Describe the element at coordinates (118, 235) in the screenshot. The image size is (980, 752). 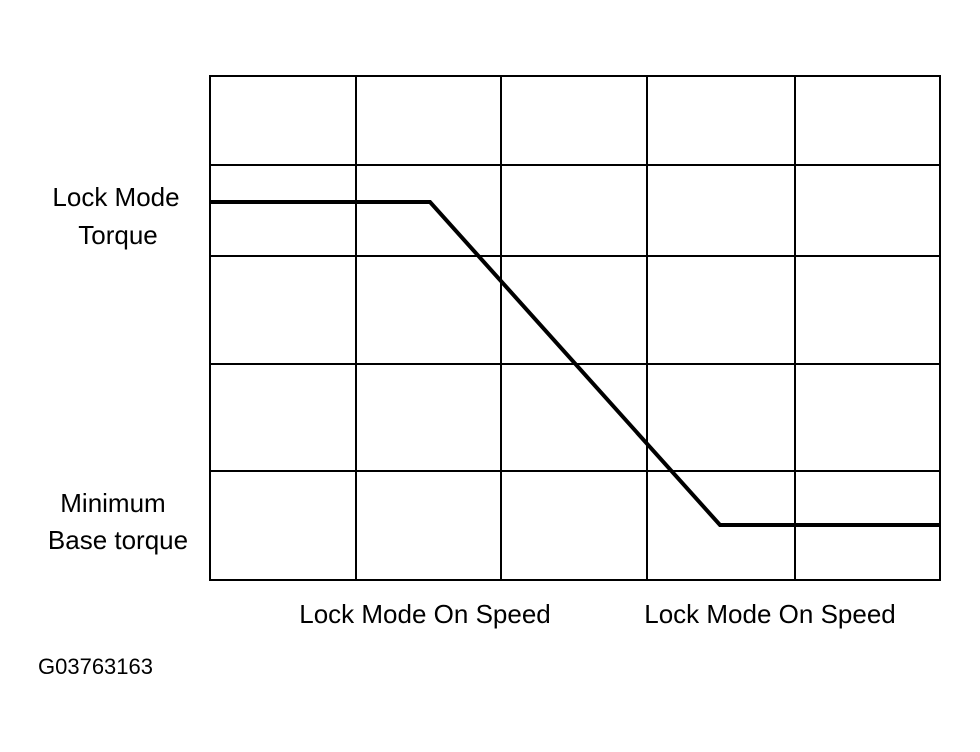
I see `y-label: Torque` at that location.